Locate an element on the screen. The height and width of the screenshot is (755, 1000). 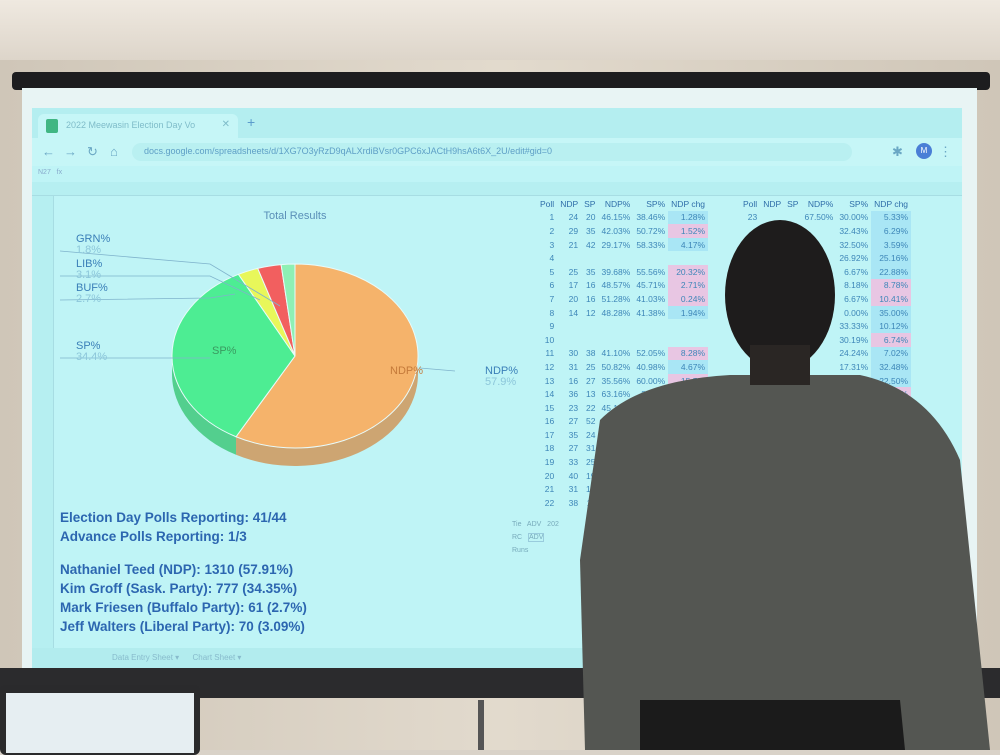
table-cell: 7 is located at coordinates (552, 298).